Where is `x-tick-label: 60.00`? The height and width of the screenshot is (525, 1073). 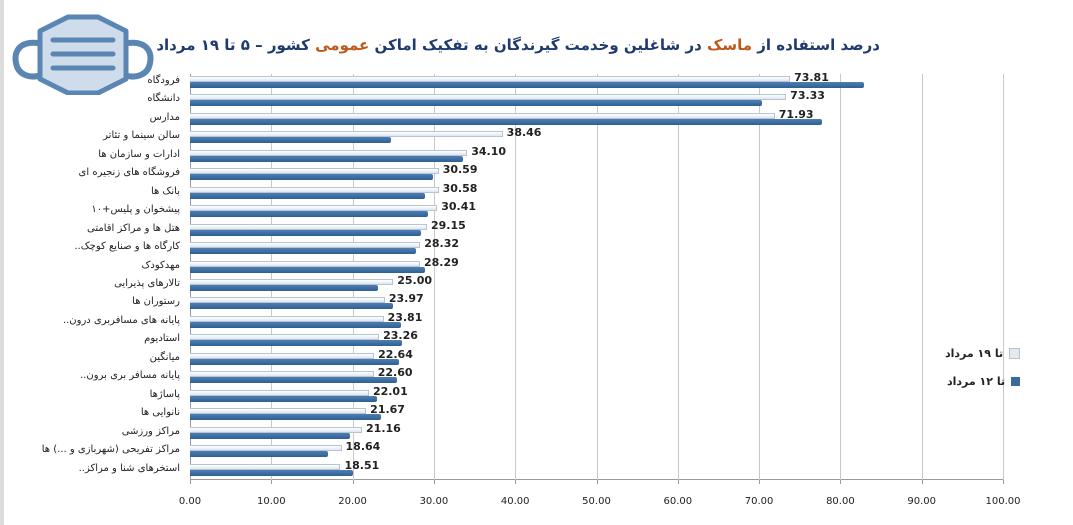
x-tick-label: 60.00 is located at coordinates (678, 501).